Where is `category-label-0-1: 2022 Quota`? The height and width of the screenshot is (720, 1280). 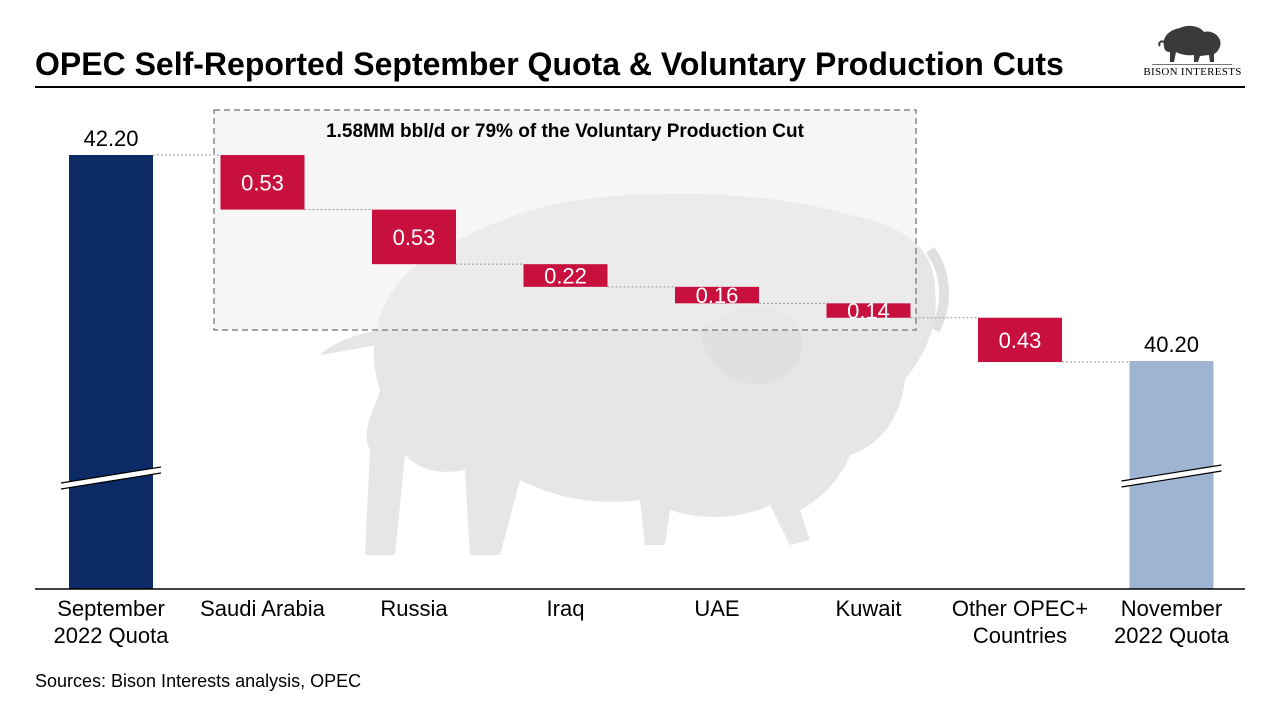 category-label-0-1: 2022 Quota is located at coordinates (112, 635).